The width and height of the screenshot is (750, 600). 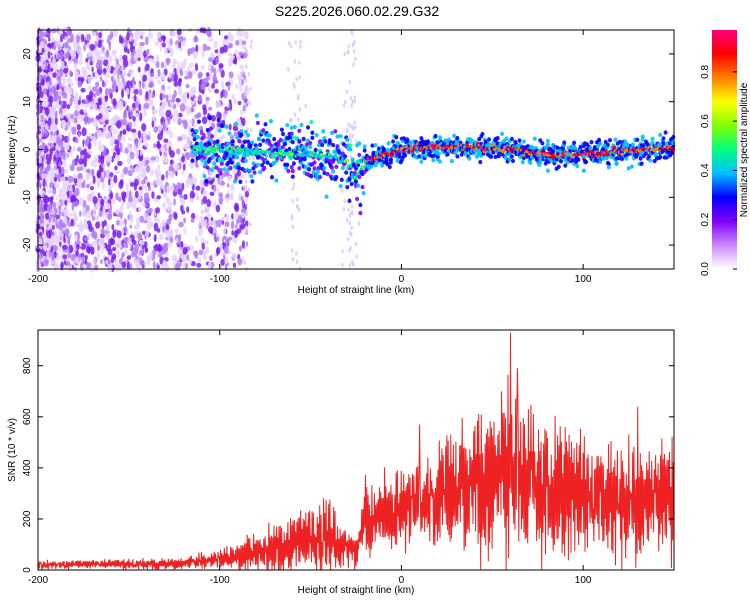 I want to click on spectrogram-y-tick-label: 0, so click(x=27, y=149).